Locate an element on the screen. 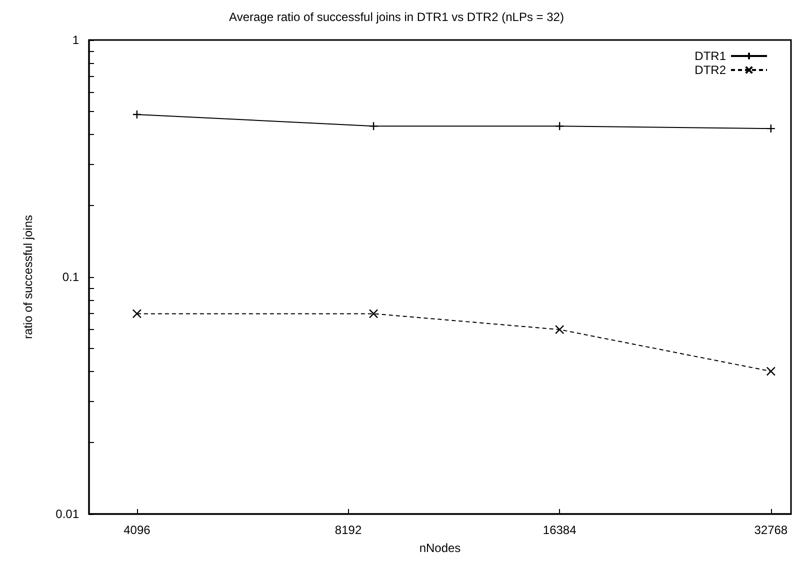  x-tick-label: 4096 is located at coordinates (137, 530).